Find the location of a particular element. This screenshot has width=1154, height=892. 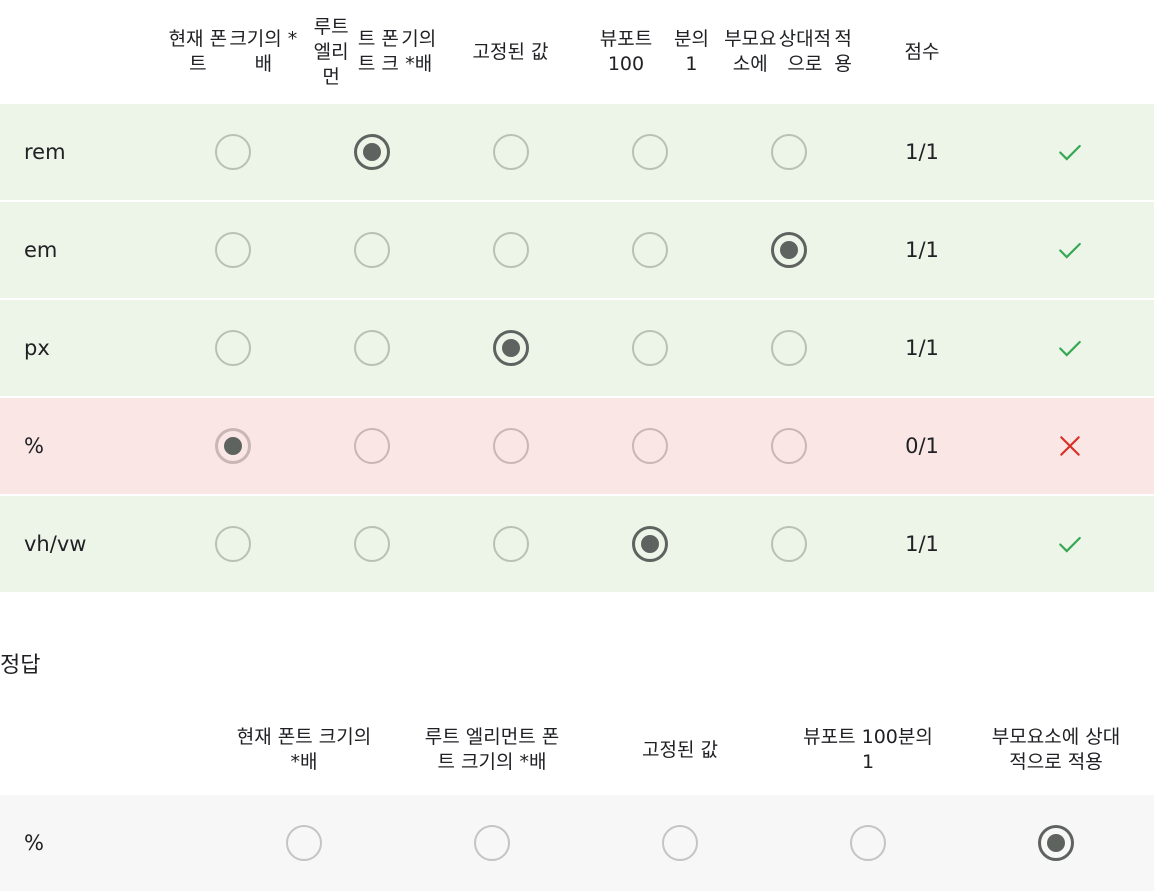

grid-row-label-cell: vh/vw is located at coordinates (81, 544).